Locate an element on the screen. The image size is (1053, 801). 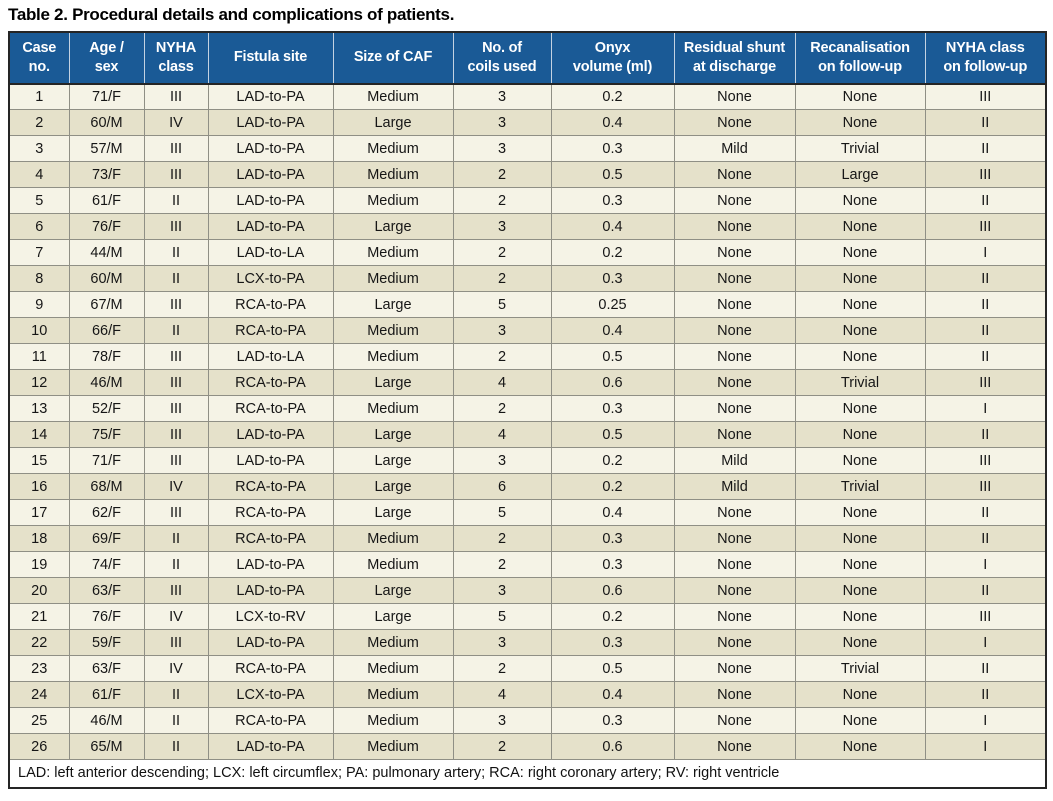
table-row: 3 57/M III LAD-to-PA Medium 3 0.3 Mild Trivial II is located at coordinates (527, 149).